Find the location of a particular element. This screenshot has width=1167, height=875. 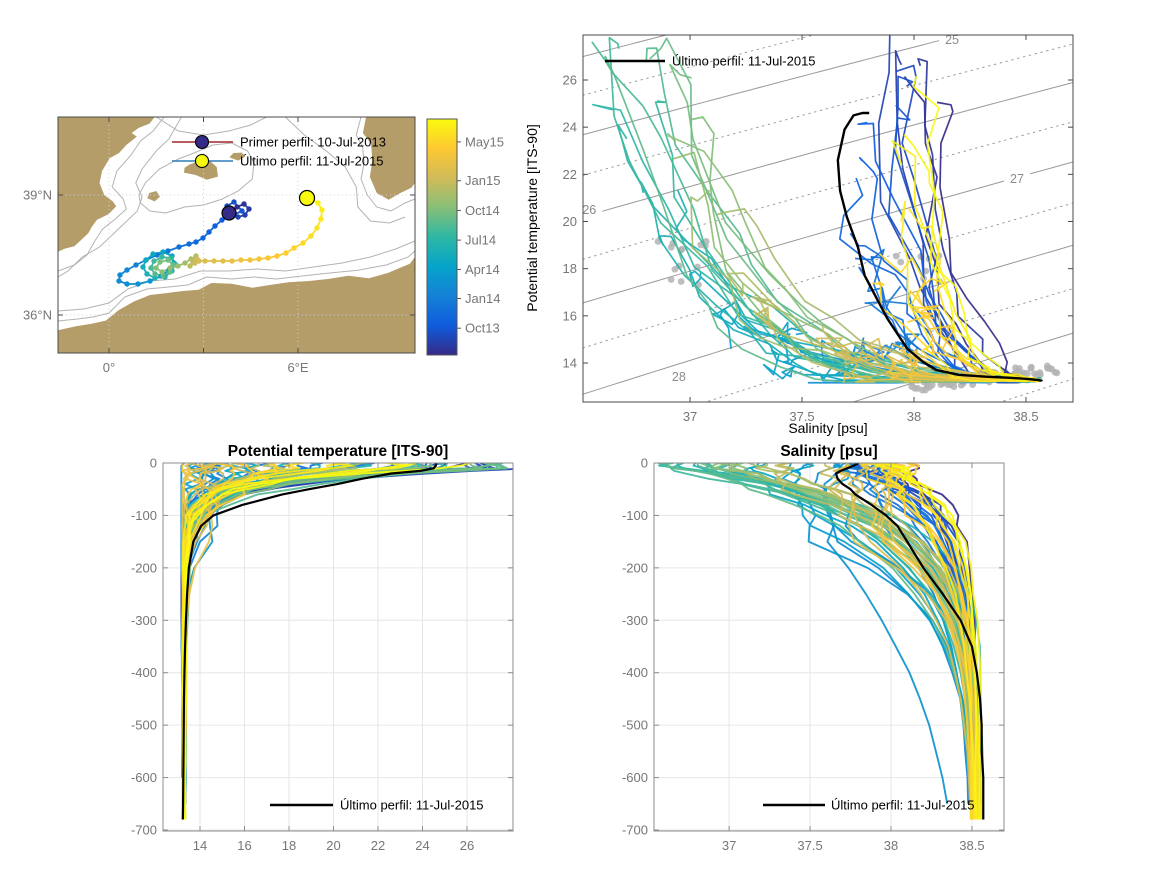

last-profile-line is located at coordinates (309, 641).